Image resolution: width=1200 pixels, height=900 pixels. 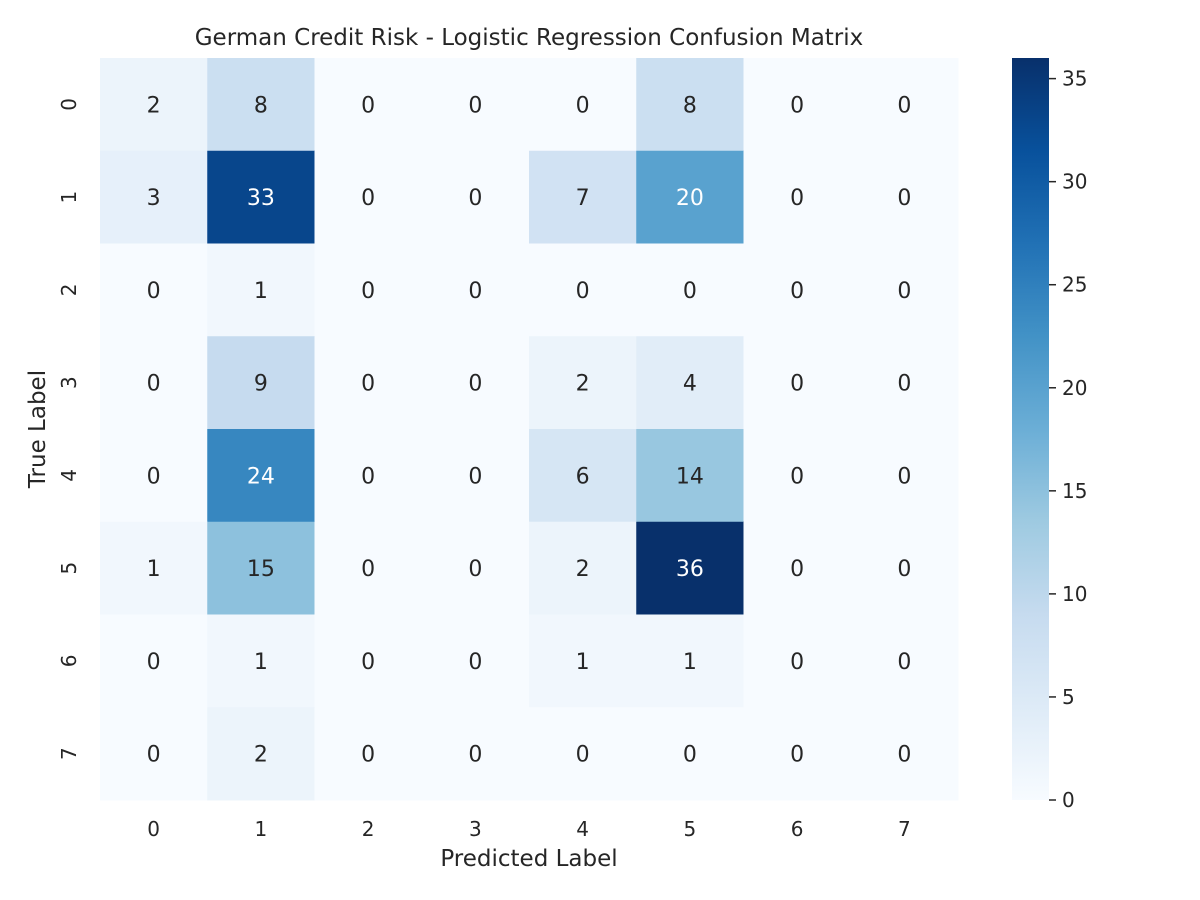 What do you see at coordinates (1074, 594) in the screenshot?
I see `colorbar-tick-label: 10` at bounding box center [1074, 594].